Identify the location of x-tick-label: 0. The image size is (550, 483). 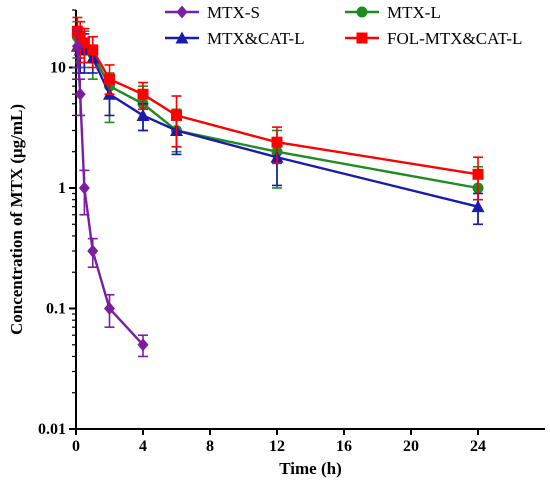
(76, 446).